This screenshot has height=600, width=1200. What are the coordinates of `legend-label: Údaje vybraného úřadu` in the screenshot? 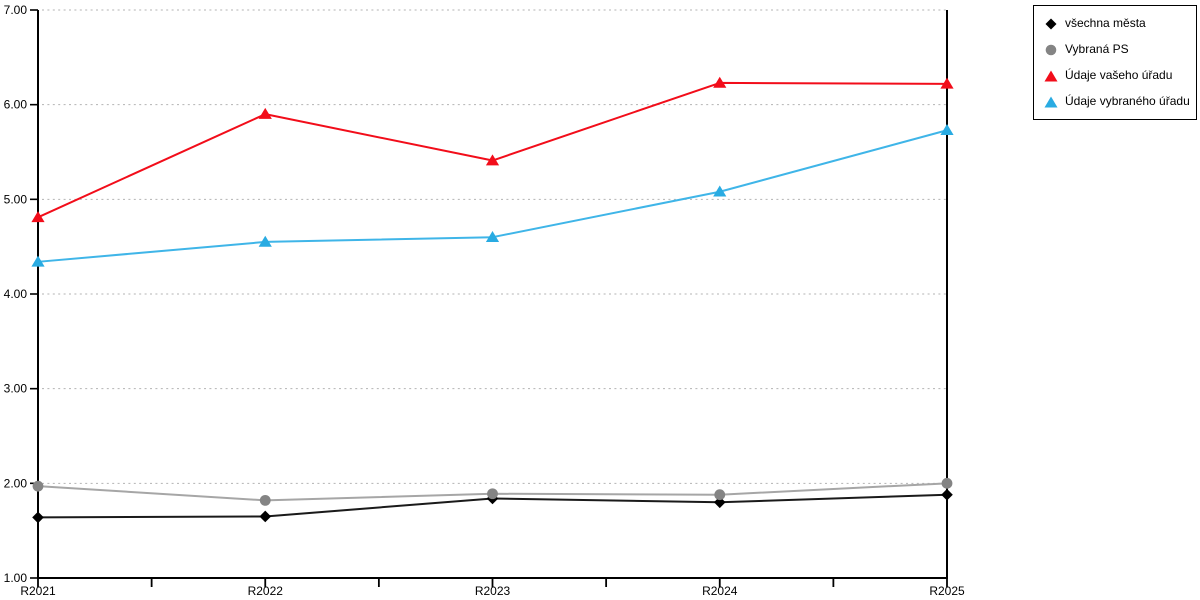 It's located at (1127, 101).